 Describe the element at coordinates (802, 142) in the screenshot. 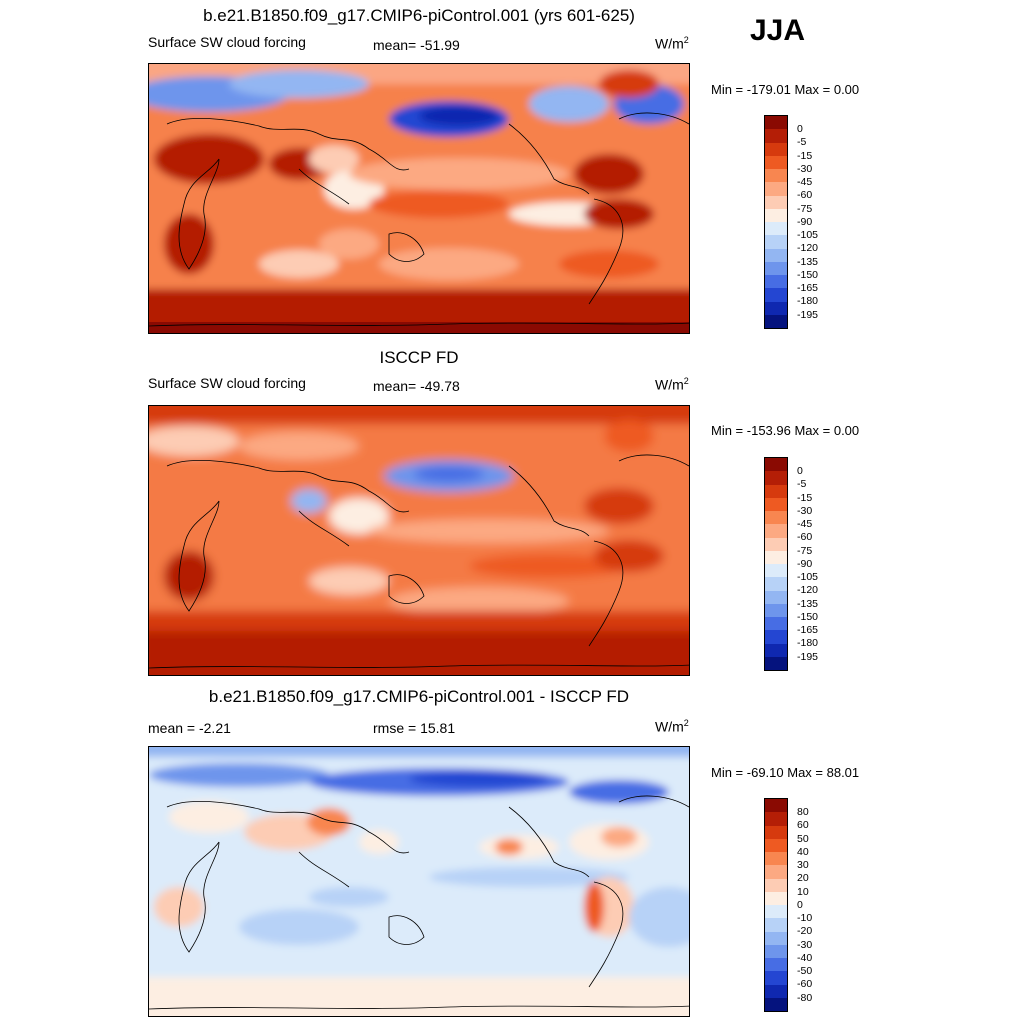

I see `panel-1-tick: -5` at that location.